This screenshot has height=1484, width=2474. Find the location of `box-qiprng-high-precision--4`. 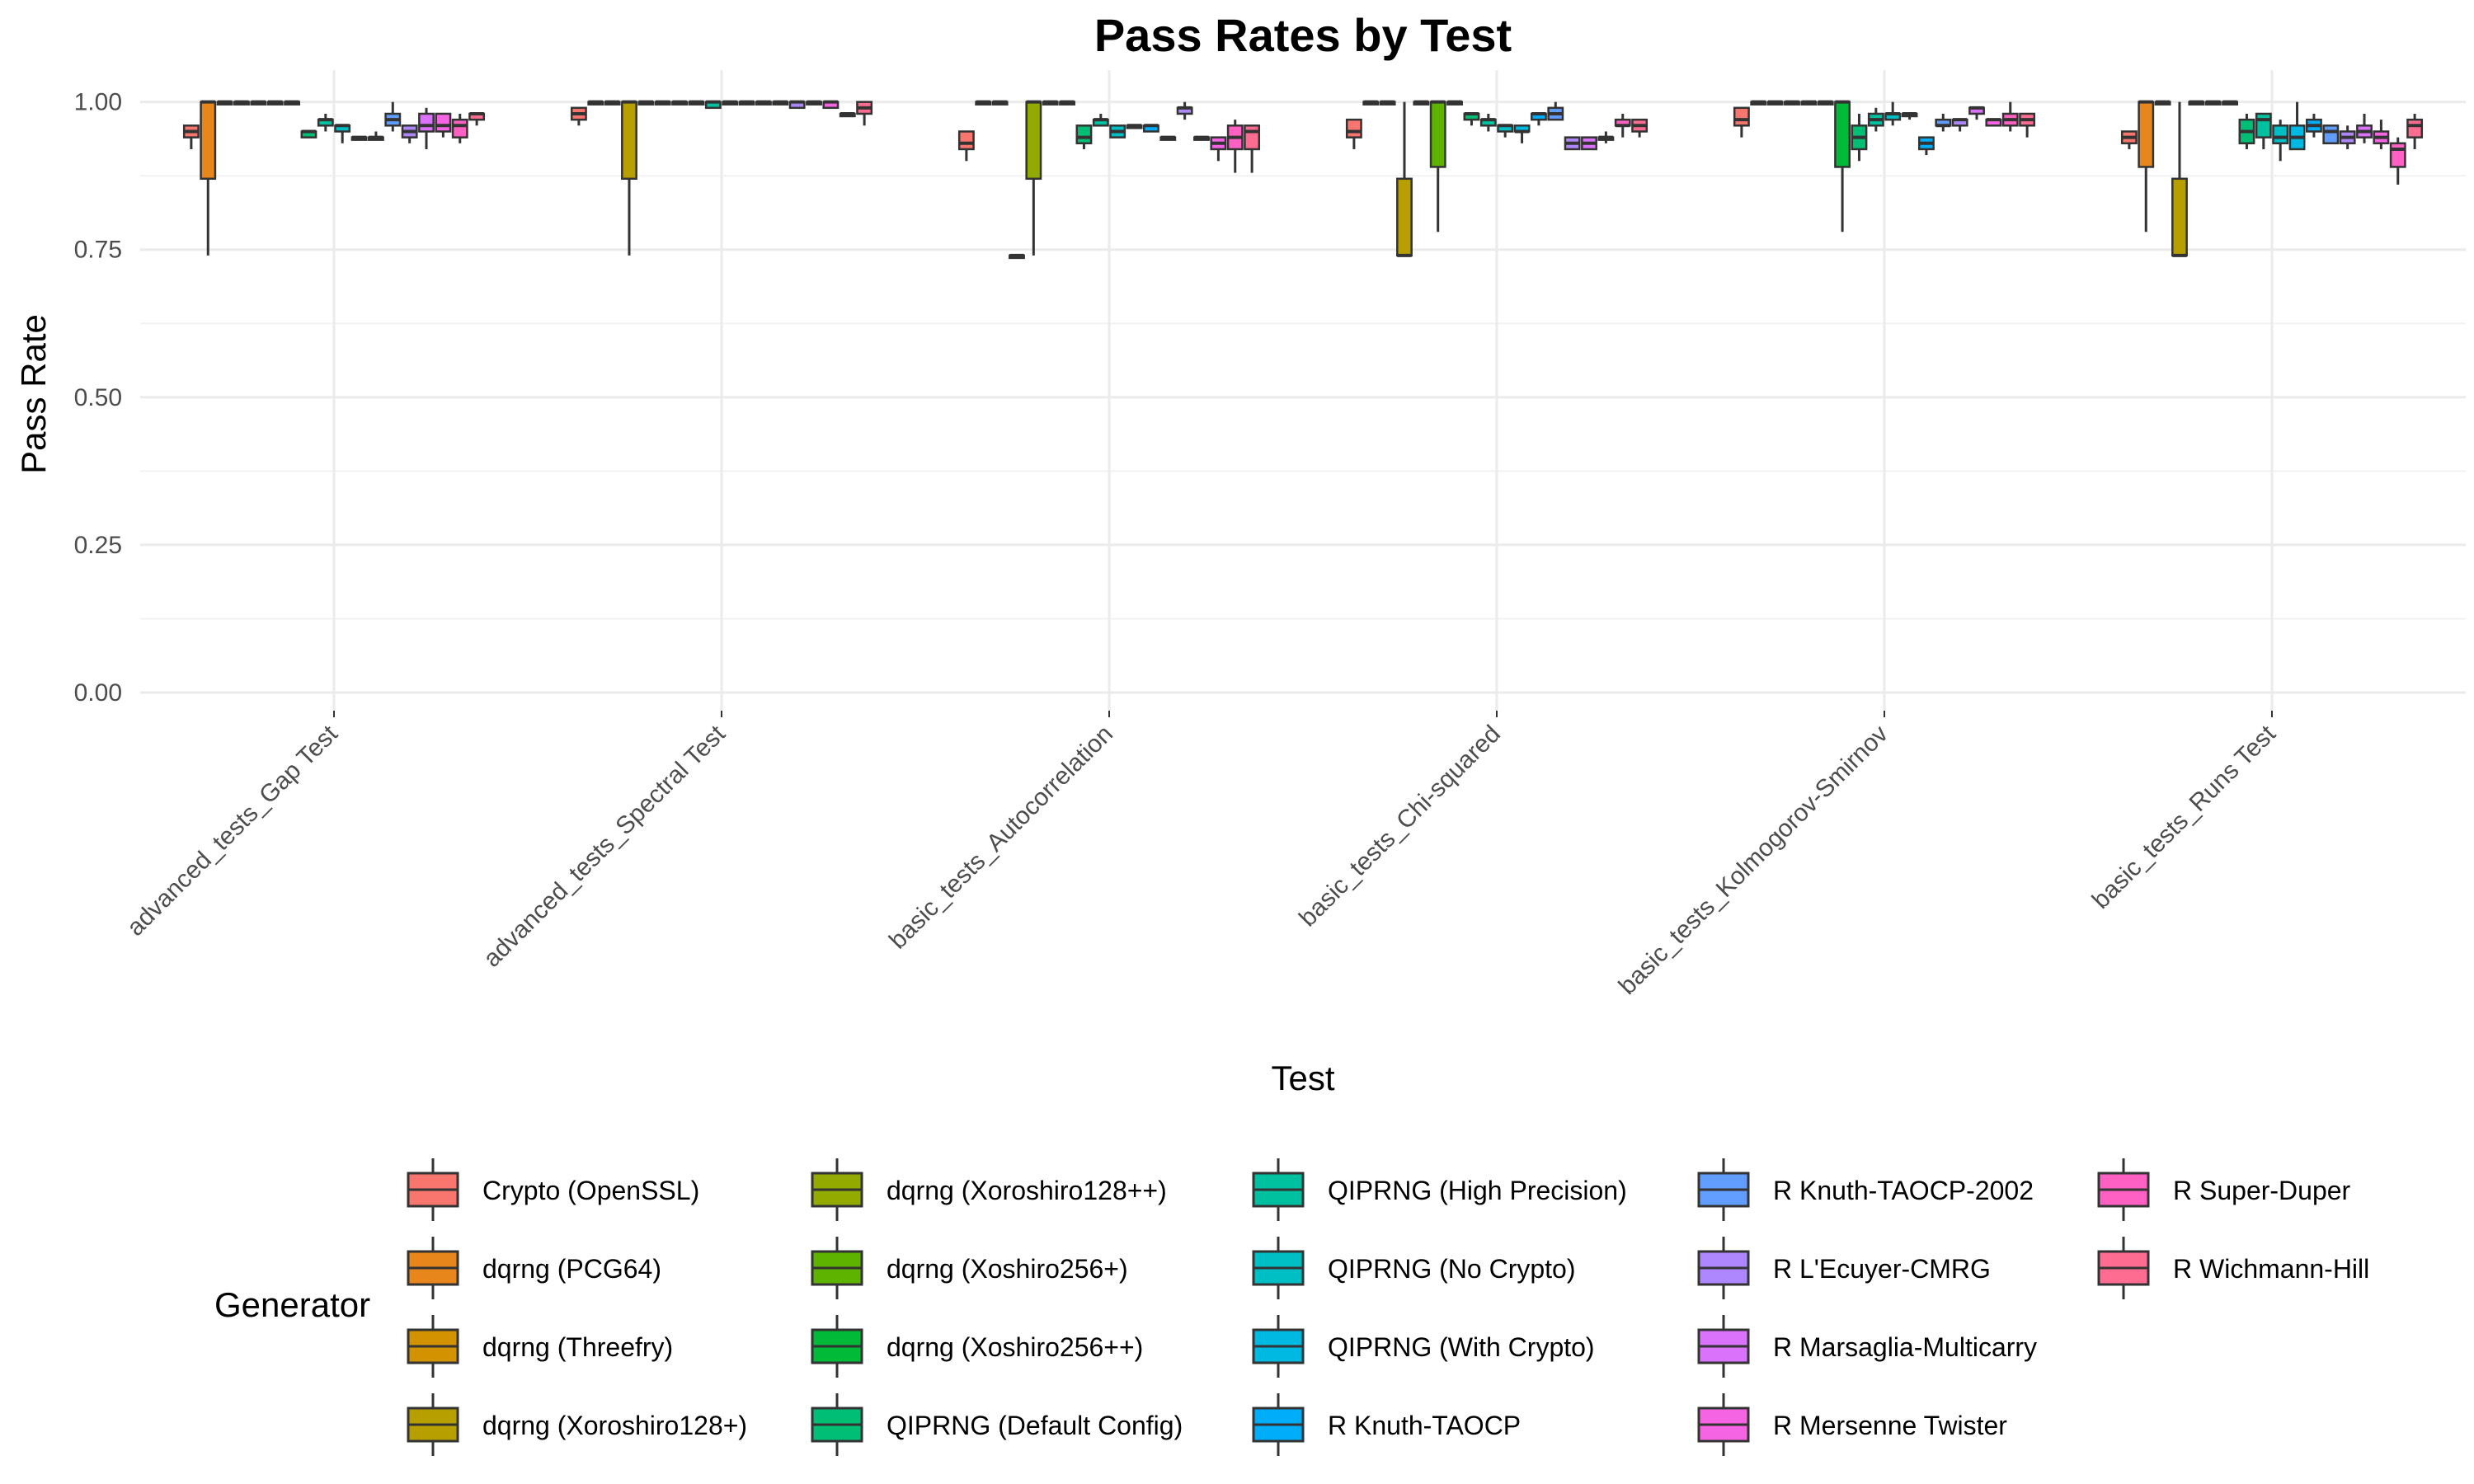

box-qiprng-high-precision--4 is located at coordinates (1875, 120).